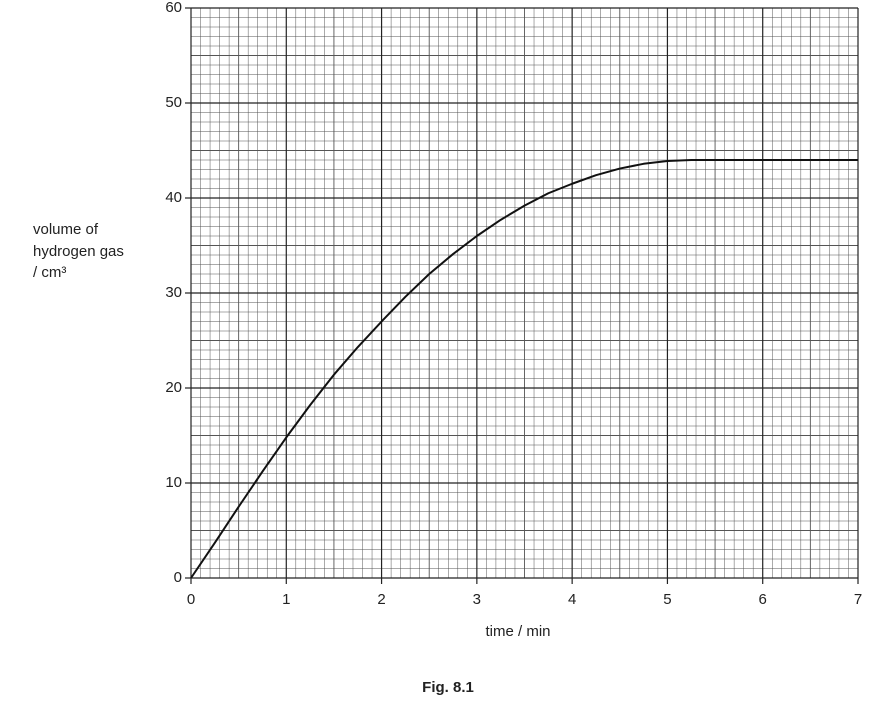 This screenshot has height=718, width=894. I want to click on caption: Fig. 8.1, so click(448, 687).